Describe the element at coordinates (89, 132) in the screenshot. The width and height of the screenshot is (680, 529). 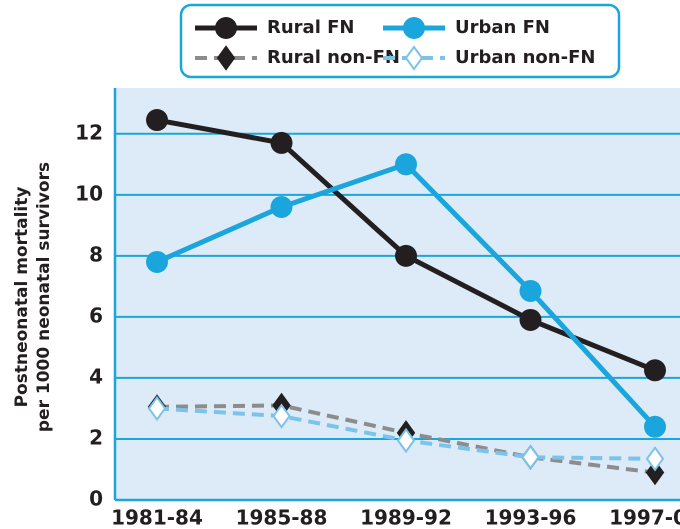
I see `y-tick-label: 12` at that location.